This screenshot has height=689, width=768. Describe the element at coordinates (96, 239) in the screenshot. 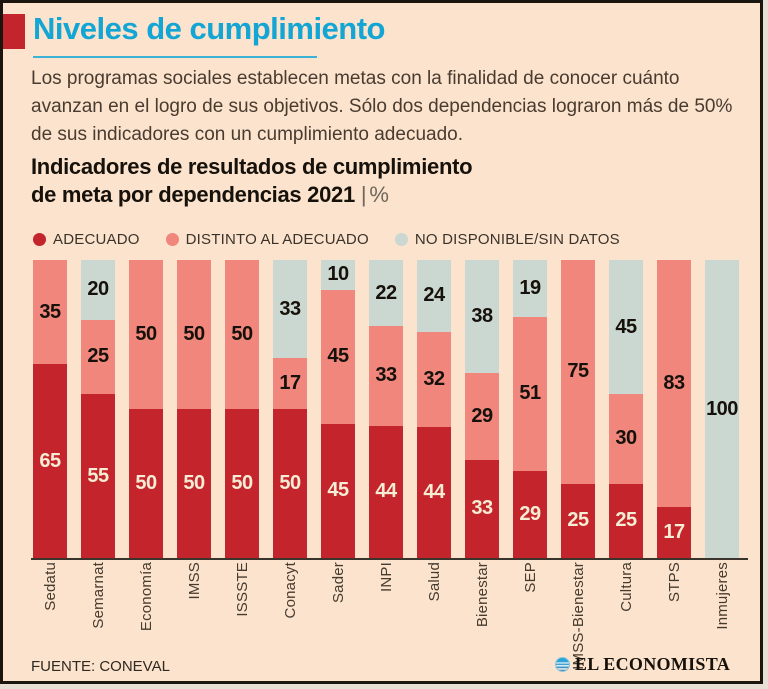

I see `legend-label: ADECUADO` at that location.